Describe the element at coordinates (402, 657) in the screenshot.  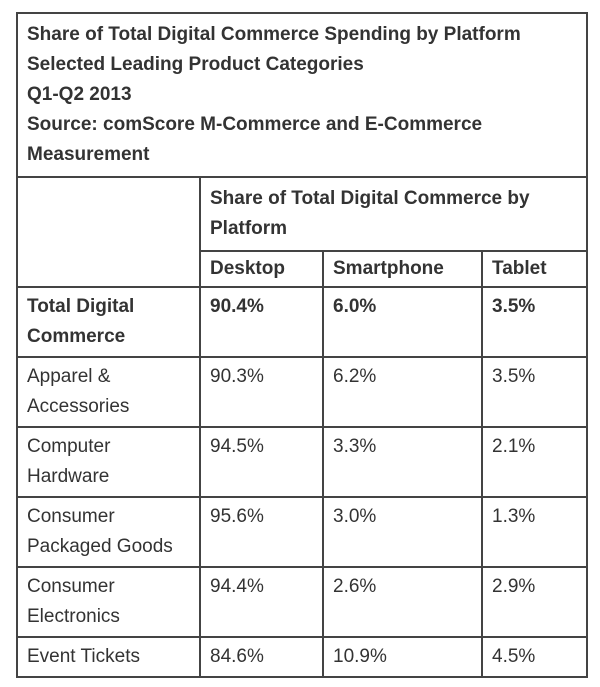
I see `cell-smartphone: 10.9%` at that location.